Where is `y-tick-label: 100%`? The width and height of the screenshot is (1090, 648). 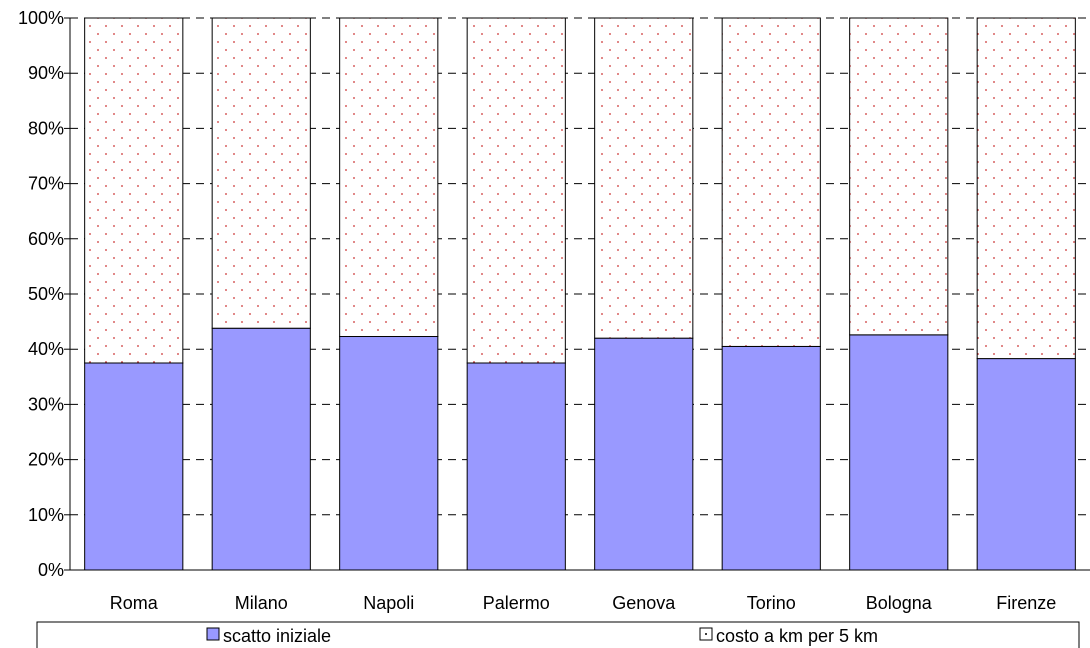
y-tick-label: 100% is located at coordinates (41, 18).